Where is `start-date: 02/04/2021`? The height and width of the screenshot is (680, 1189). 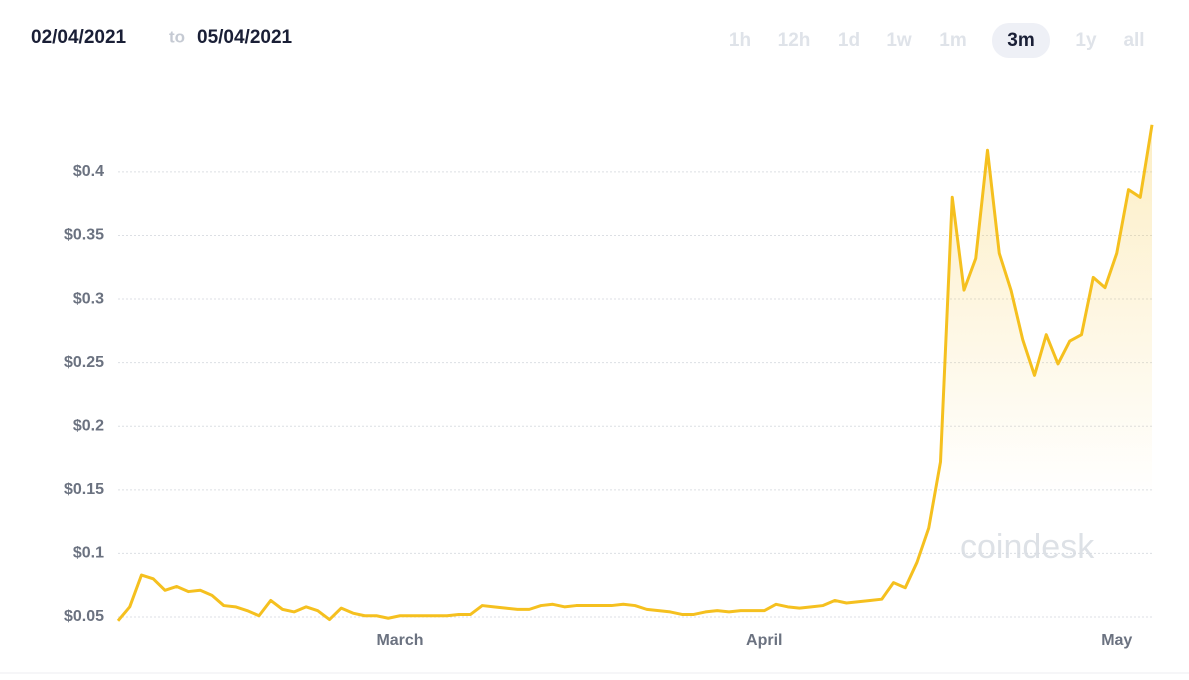
start-date: 02/04/2021 is located at coordinates (79, 37).